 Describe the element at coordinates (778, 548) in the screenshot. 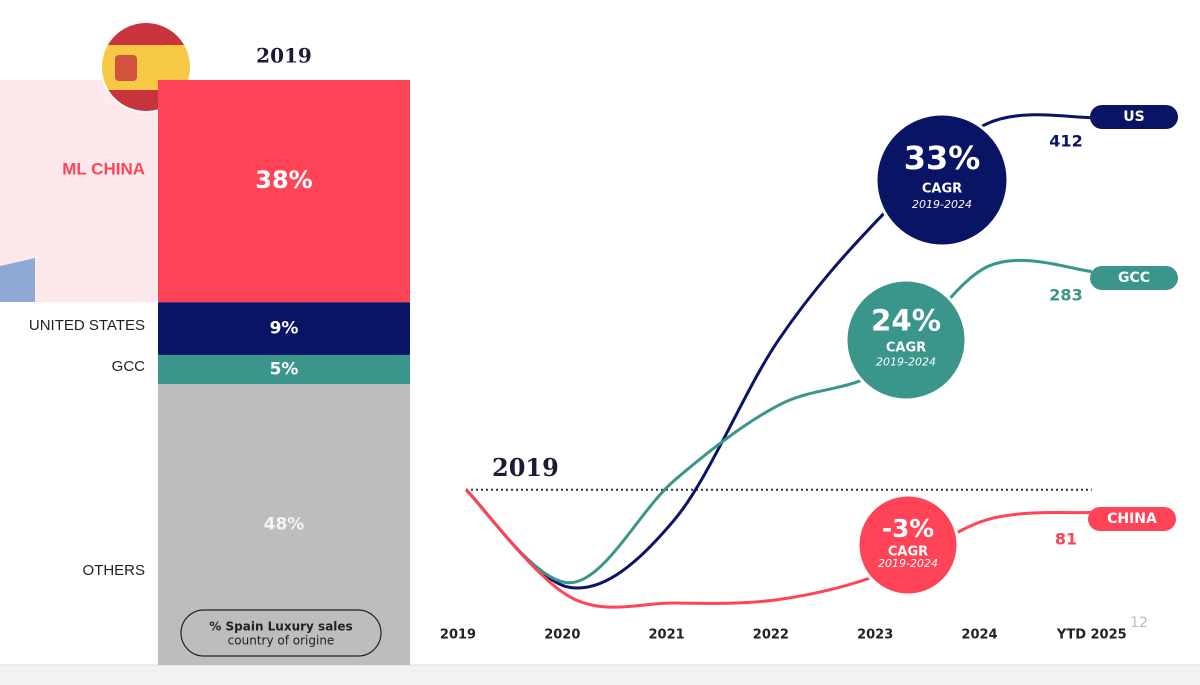

I see `line-series` at that location.